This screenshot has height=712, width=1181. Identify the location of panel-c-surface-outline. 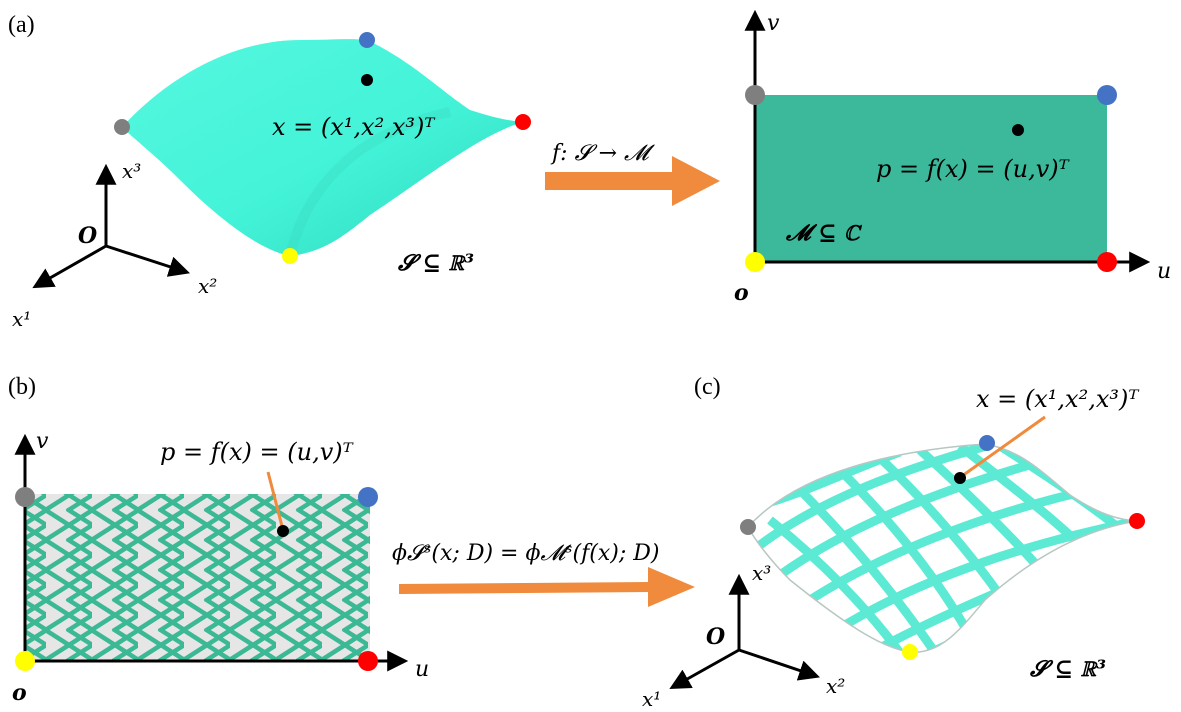
(942, 548).